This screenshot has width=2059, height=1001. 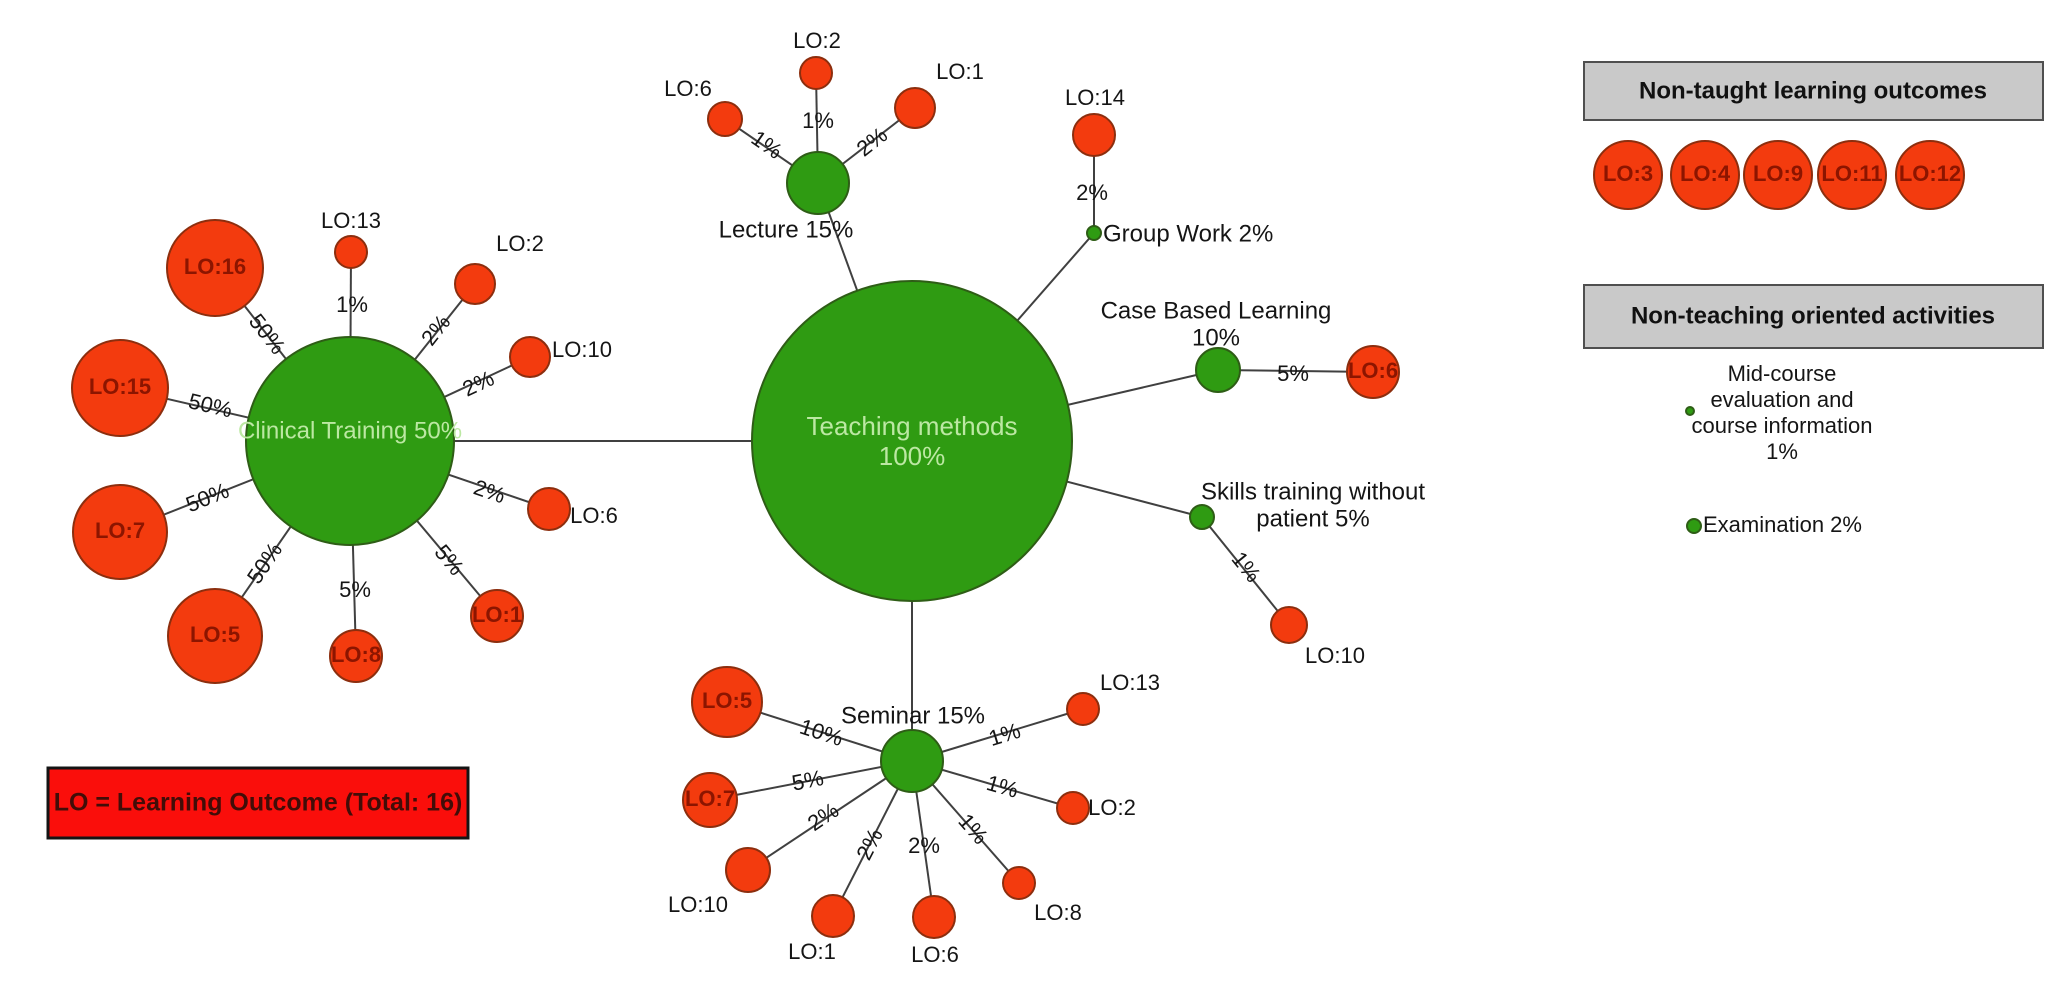 What do you see at coordinates (822, 732) in the screenshot?
I see `edge-percent-label-seminar-LO:5: 10%` at bounding box center [822, 732].